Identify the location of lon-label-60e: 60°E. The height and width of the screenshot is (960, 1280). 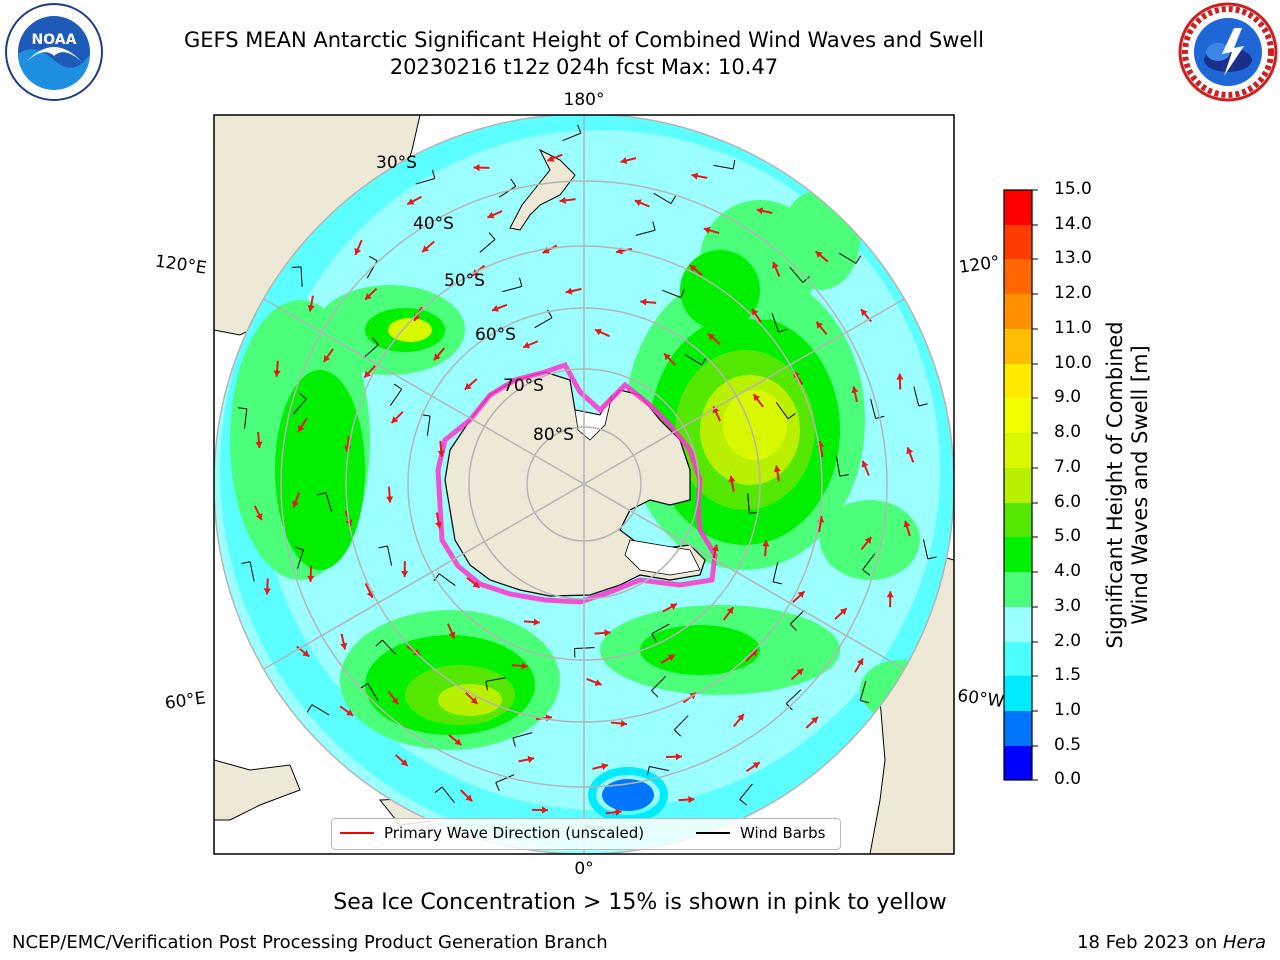
(185, 700).